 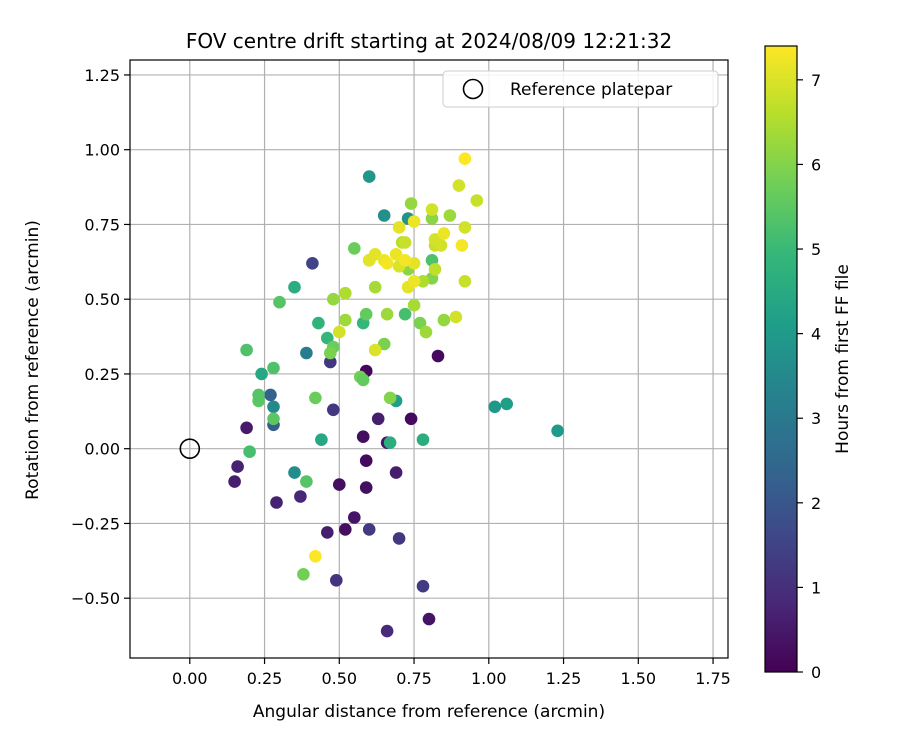 What do you see at coordinates (414, 678) in the screenshot?
I see `x-tick-label: 0.75` at bounding box center [414, 678].